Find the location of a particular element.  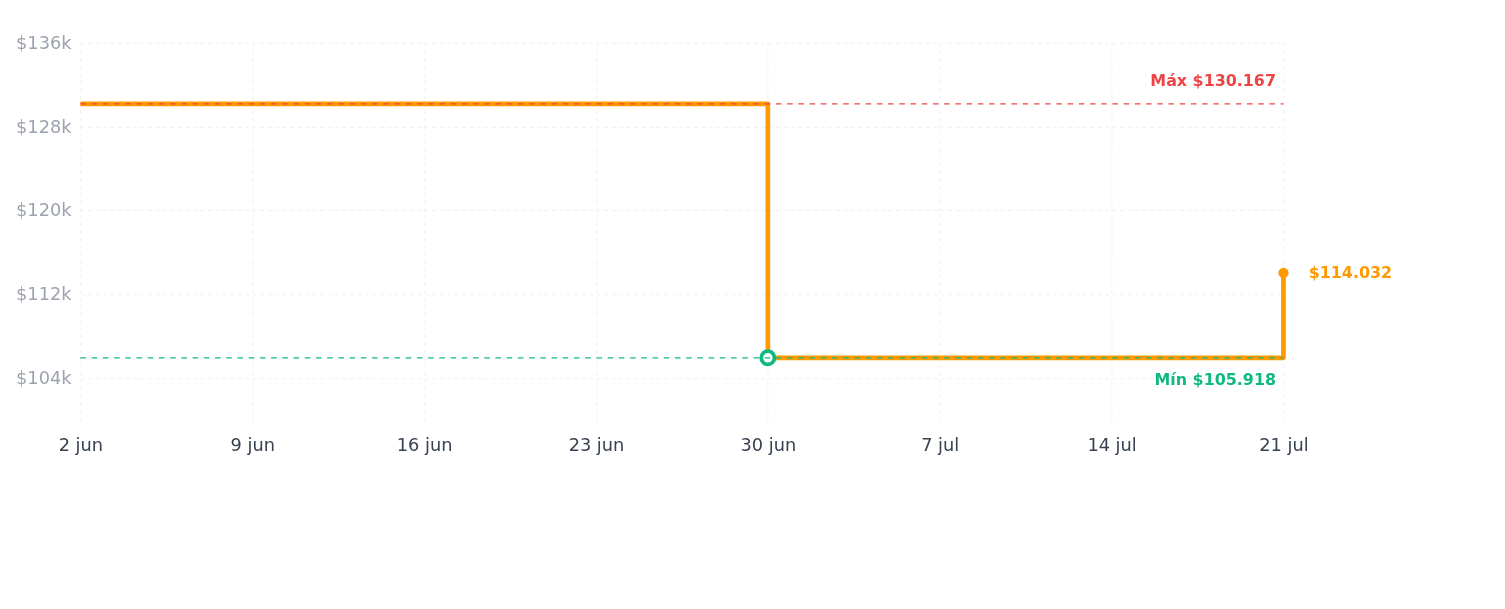

x-tick-label: 21 jul is located at coordinates (1284, 444).